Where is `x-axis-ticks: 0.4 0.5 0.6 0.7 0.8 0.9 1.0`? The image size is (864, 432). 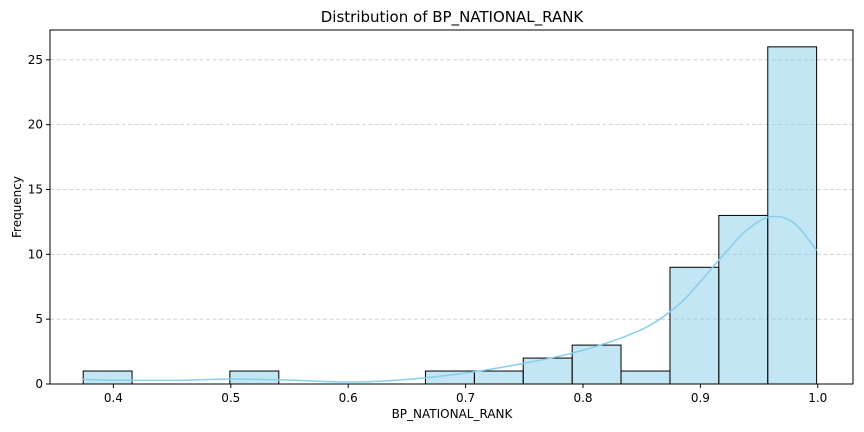 x-axis-ticks: 0.4 0.5 0.6 0.7 0.8 0.9 1.0 is located at coordinates (465, 394).